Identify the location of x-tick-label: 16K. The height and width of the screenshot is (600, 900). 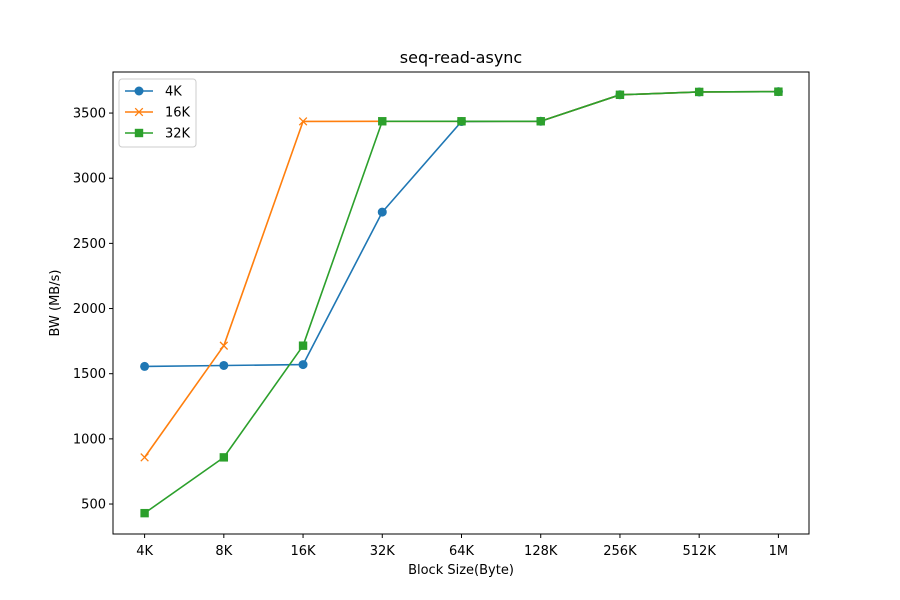
(304, 551).